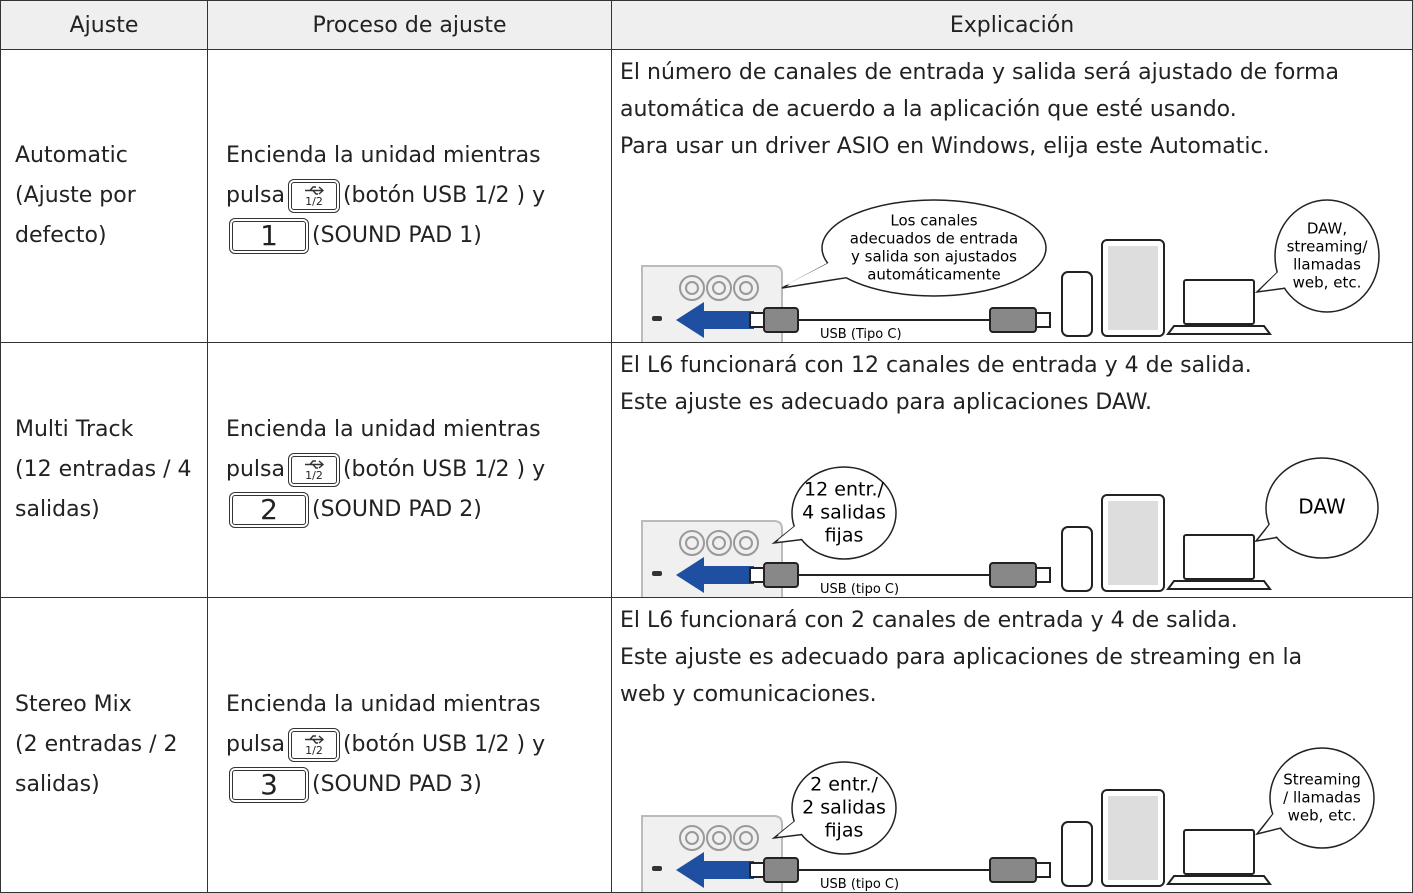 The height and width of the screenshot is (893, 1413). I want to click on bubble-text: llamadas, so click(1327, 265).